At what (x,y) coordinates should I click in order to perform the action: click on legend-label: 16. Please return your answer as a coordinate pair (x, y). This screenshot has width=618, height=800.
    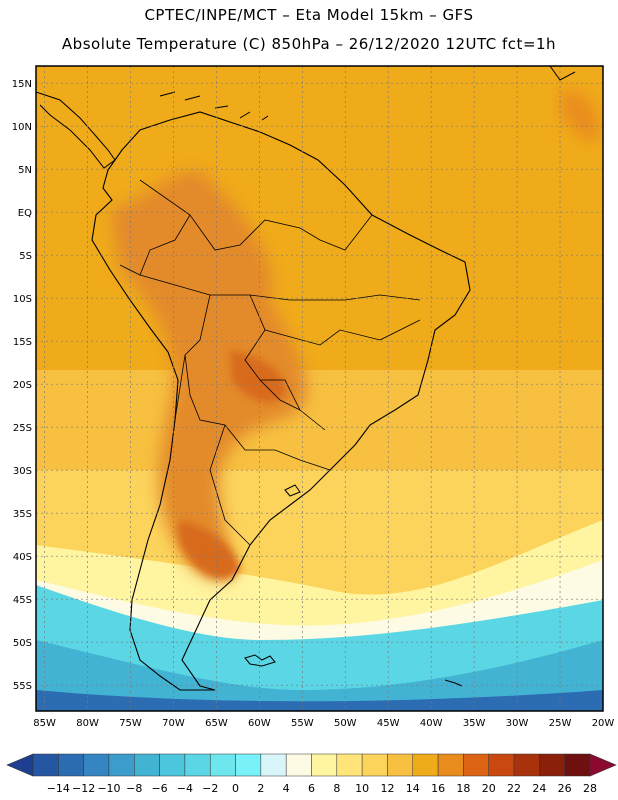
    Looking at the image, I should click on (438, 788).